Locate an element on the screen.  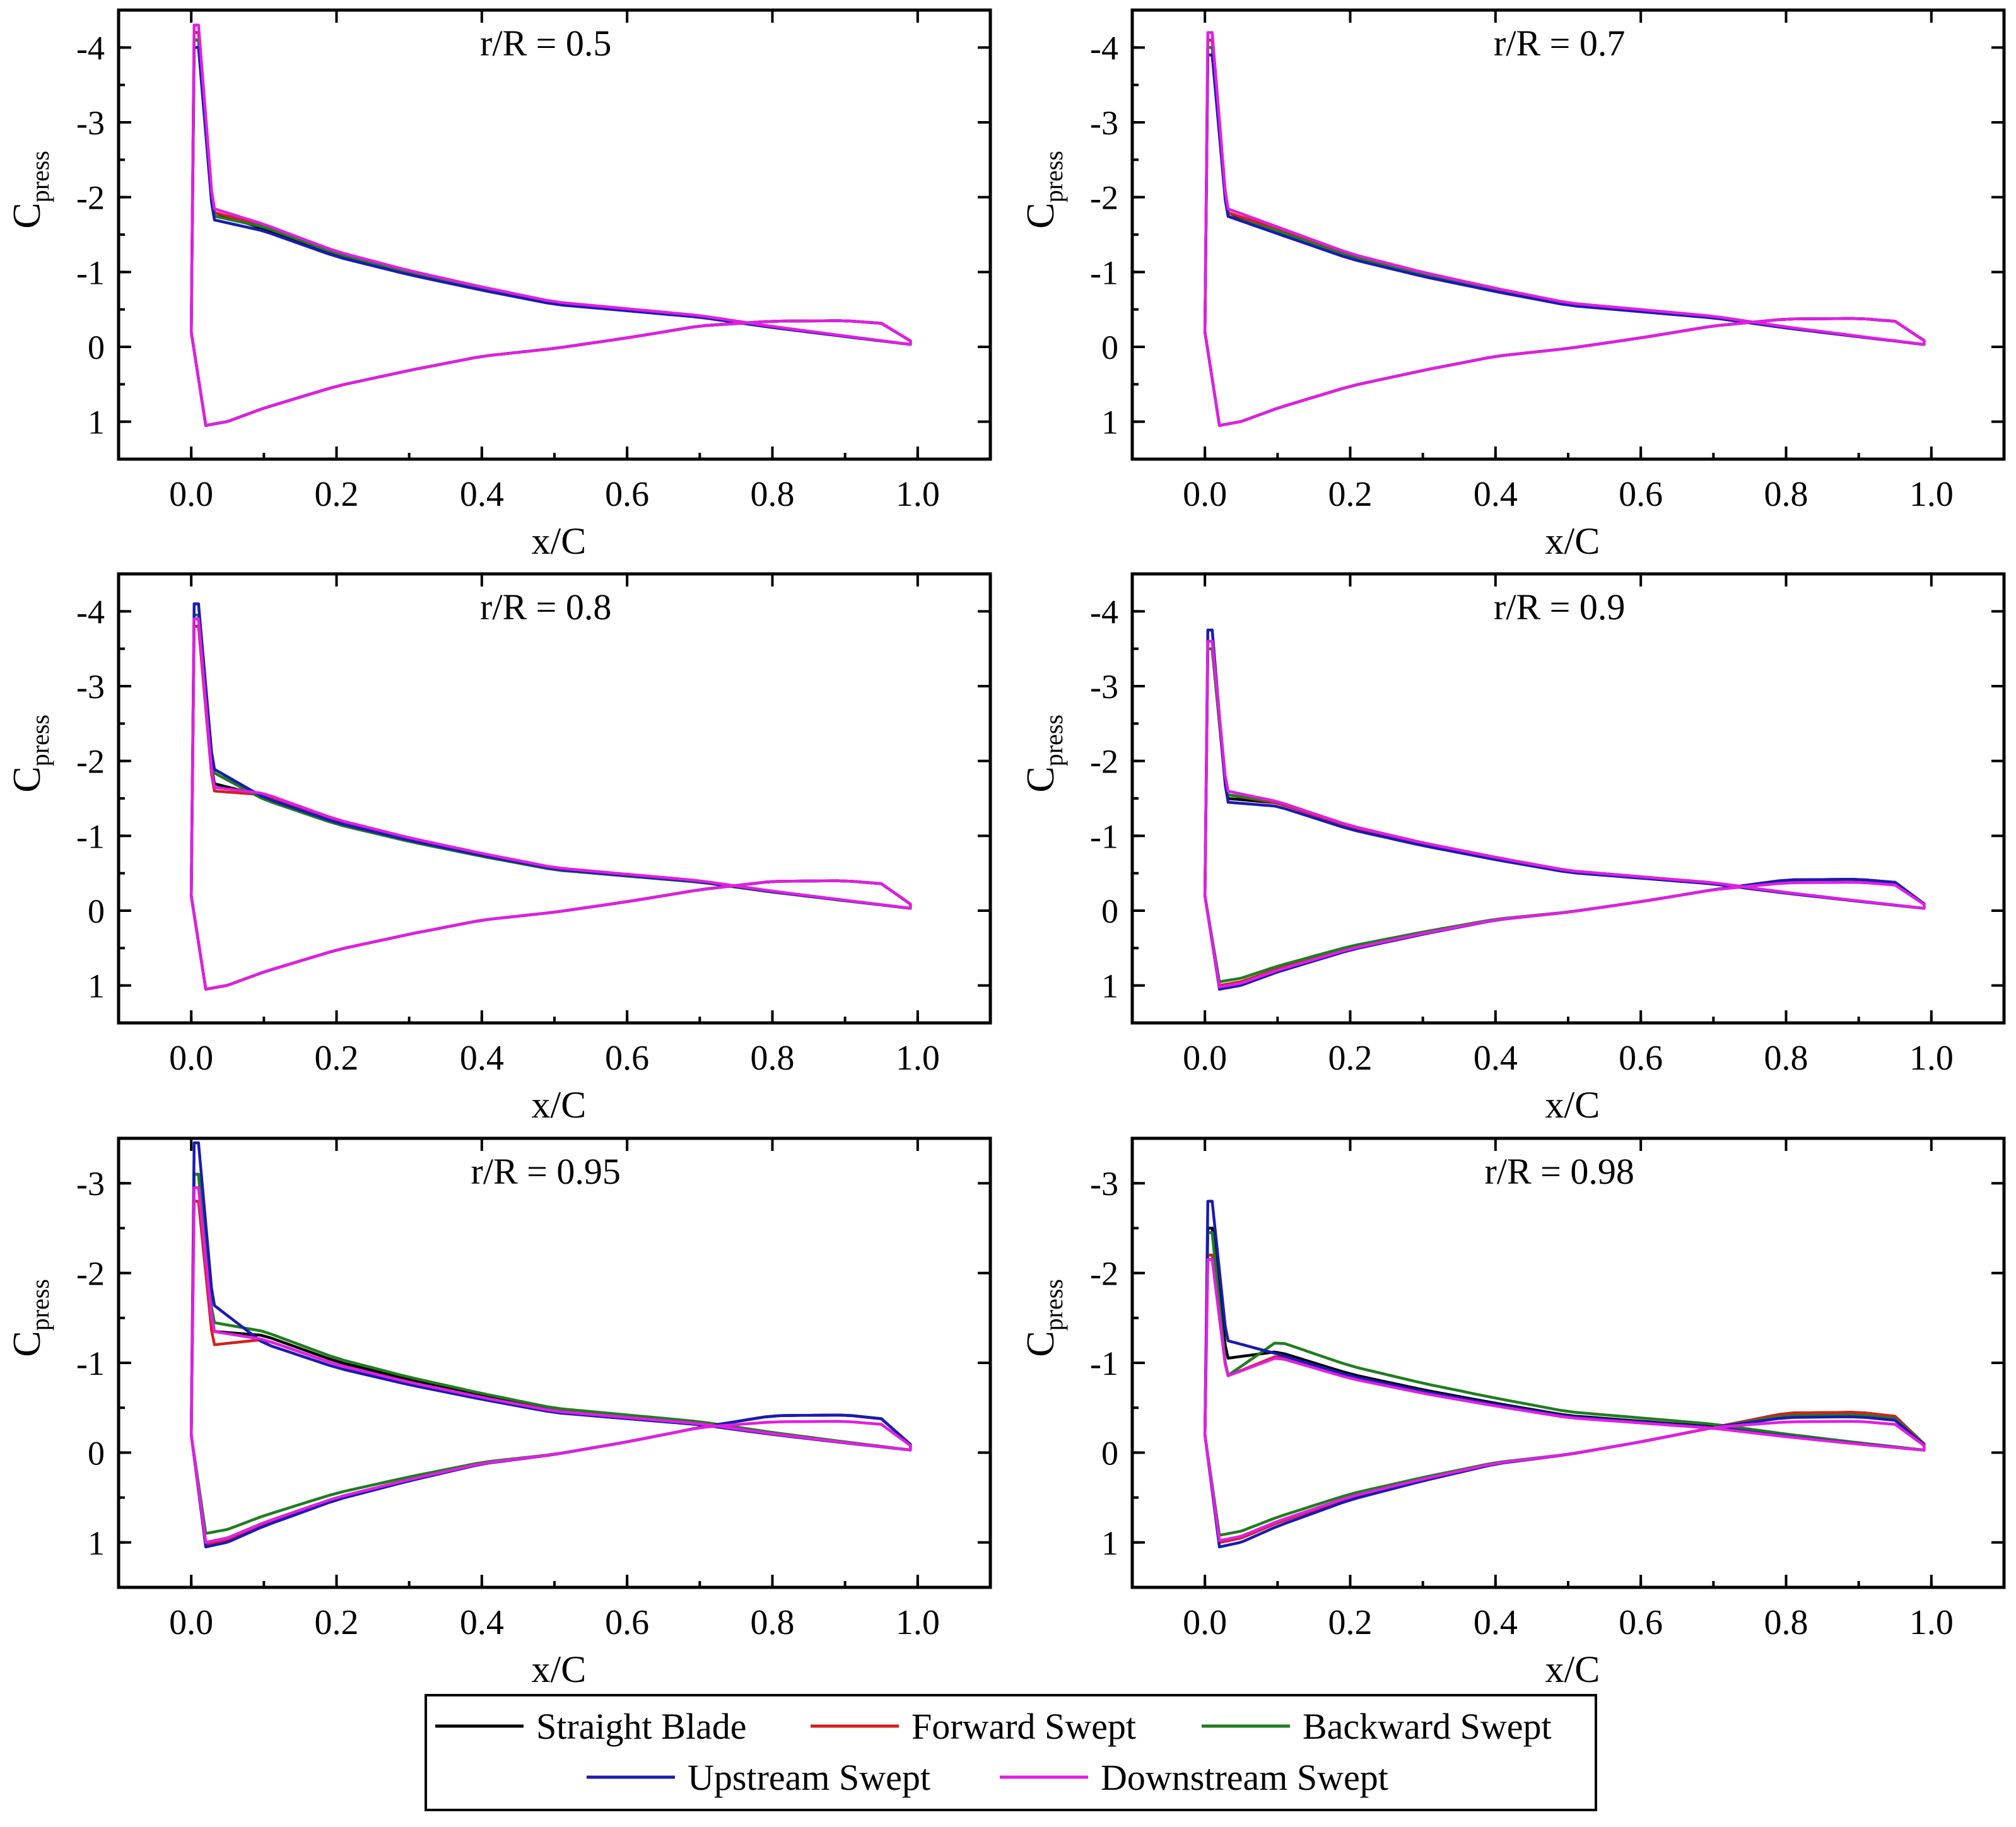
panel-title: r/R = 0.7 is located at coordinates (1559, 43).